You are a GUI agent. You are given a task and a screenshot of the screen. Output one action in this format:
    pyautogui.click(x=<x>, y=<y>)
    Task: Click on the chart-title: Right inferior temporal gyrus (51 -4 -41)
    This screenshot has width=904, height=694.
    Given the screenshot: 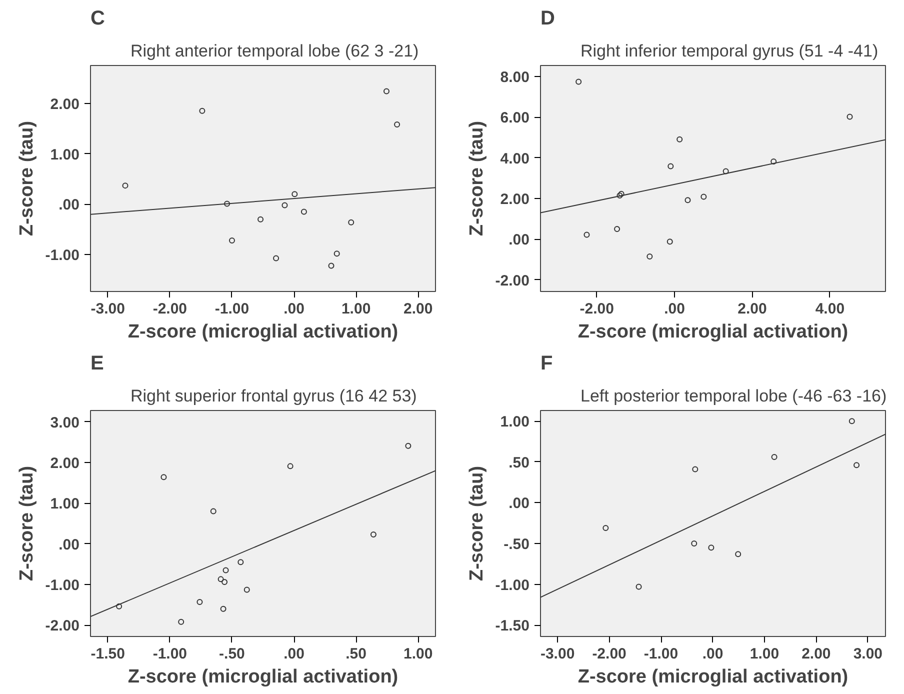 What is the action you would take?
    pyautogui.click(x=729, y=51)
    